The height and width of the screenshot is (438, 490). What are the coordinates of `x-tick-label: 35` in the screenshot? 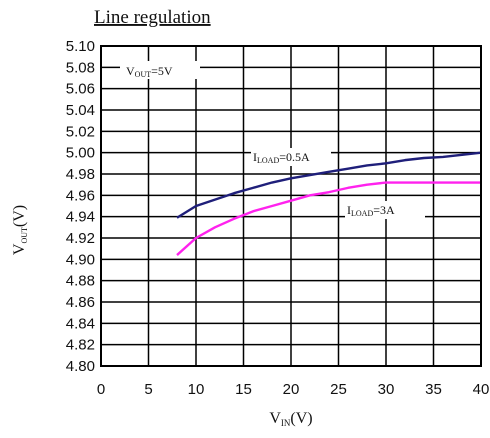 It's located at (433, 389).